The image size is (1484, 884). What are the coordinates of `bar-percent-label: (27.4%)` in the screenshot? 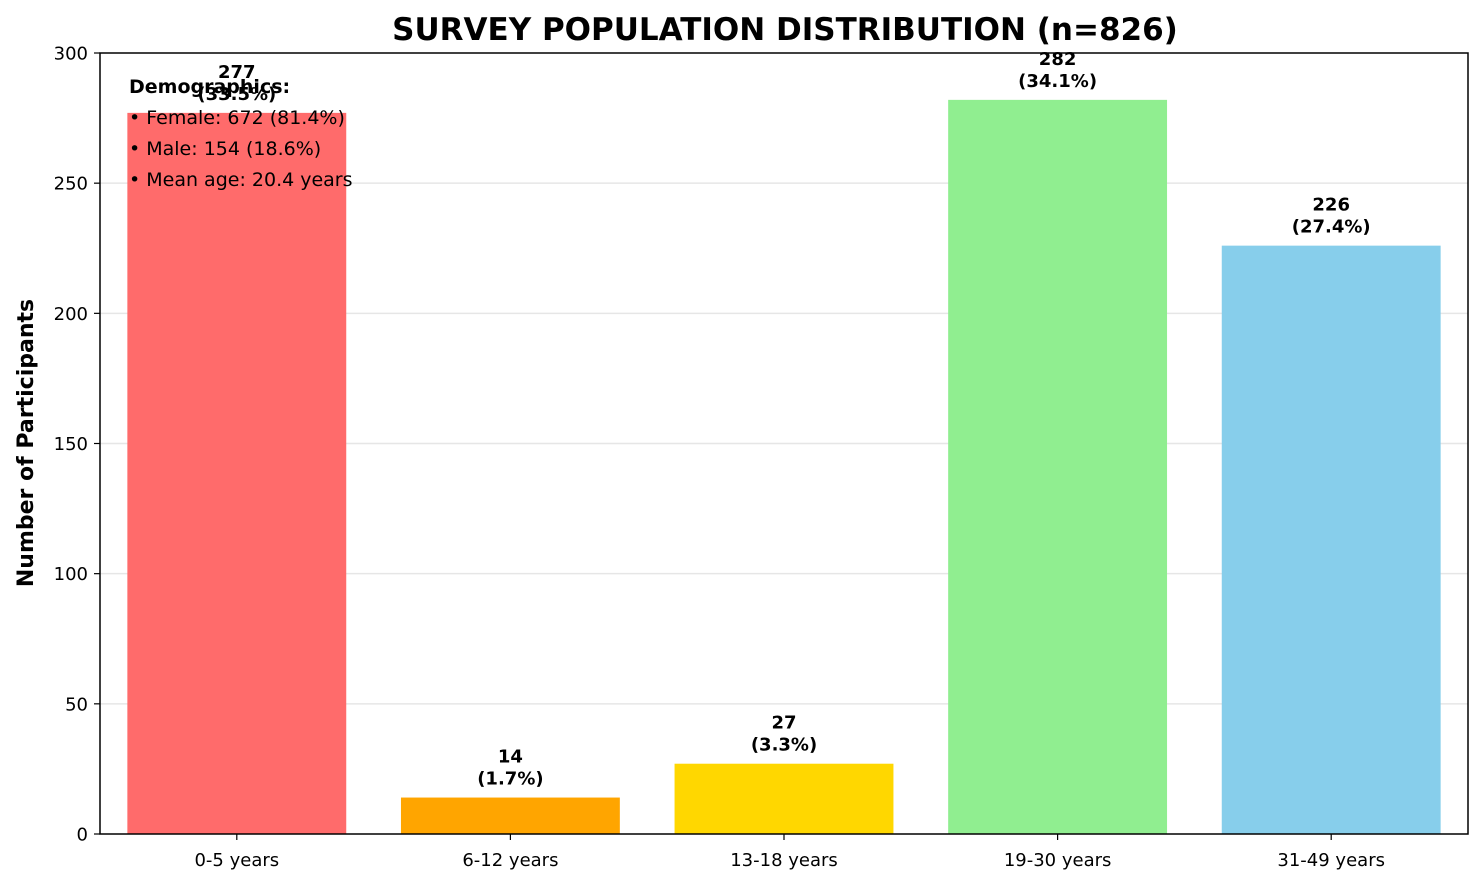 It's located at (1331, 227).